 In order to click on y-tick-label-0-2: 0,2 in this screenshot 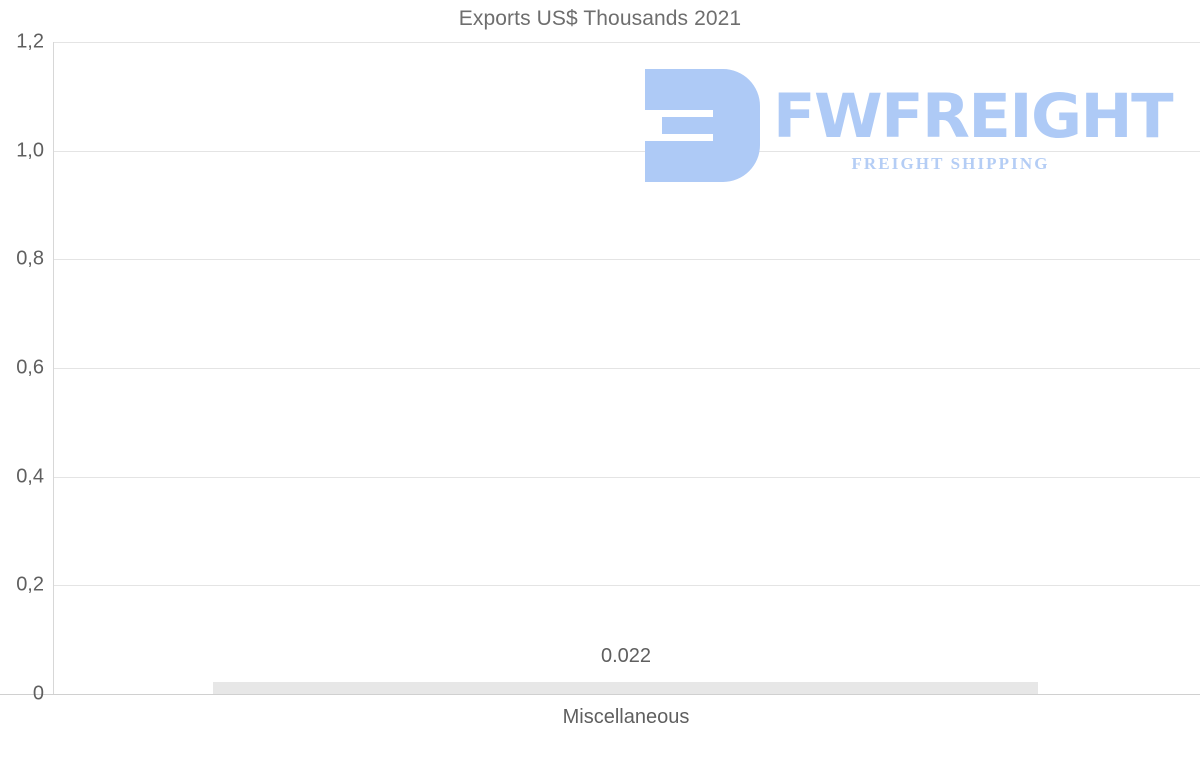, I will do `click(30, 584)`.